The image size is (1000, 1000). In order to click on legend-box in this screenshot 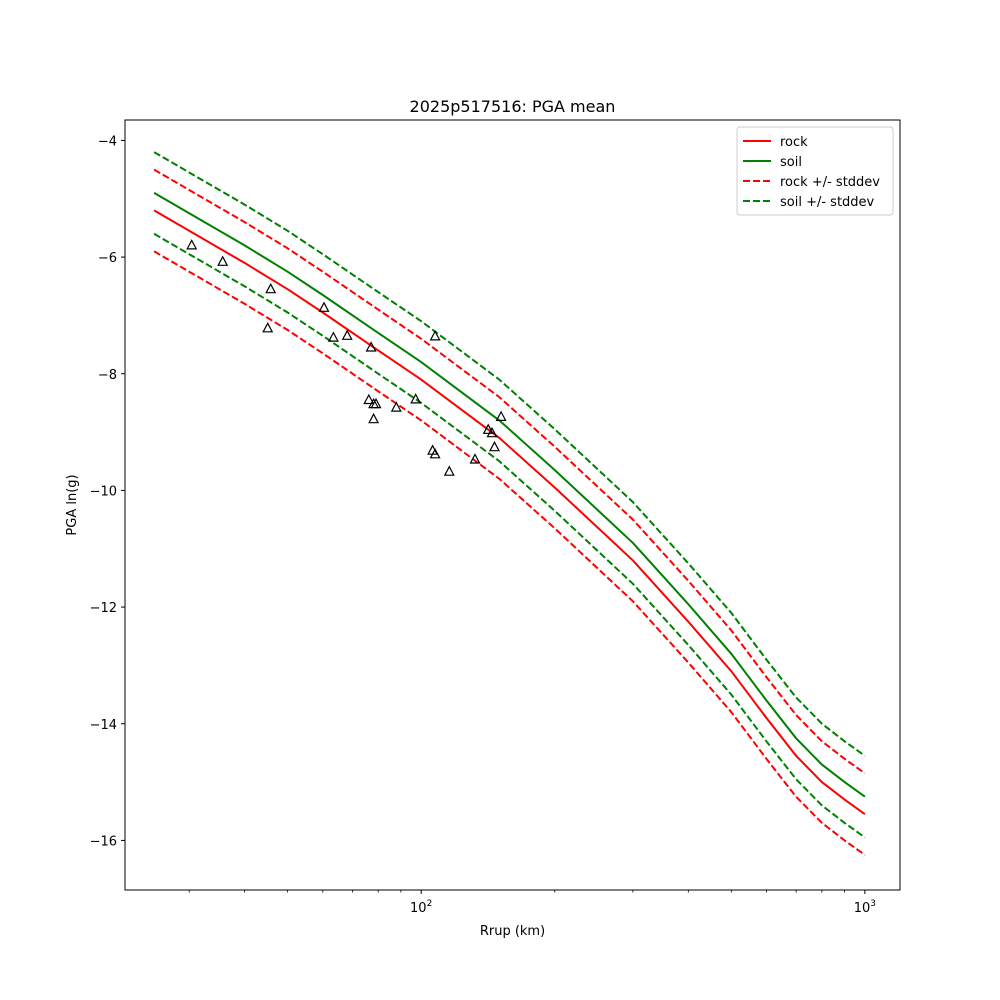, I will do `click(815, 171)`.